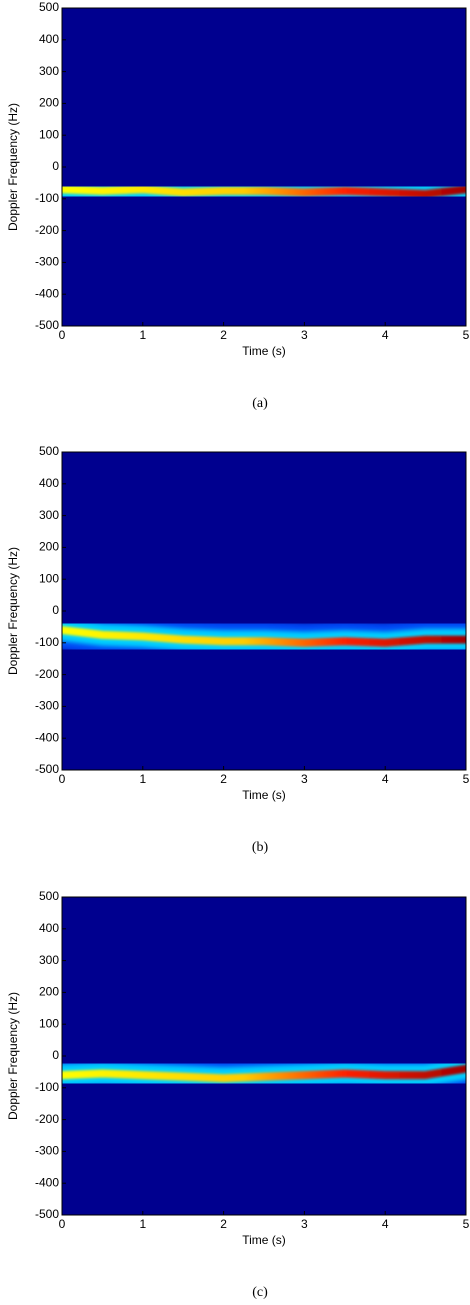 Image resolution: width=470 pixels, height=1305 pixels. What do you see at coordinates (260, 403) in the screenshot?
I see `caption: (a)` at bounding box center [260, 403].